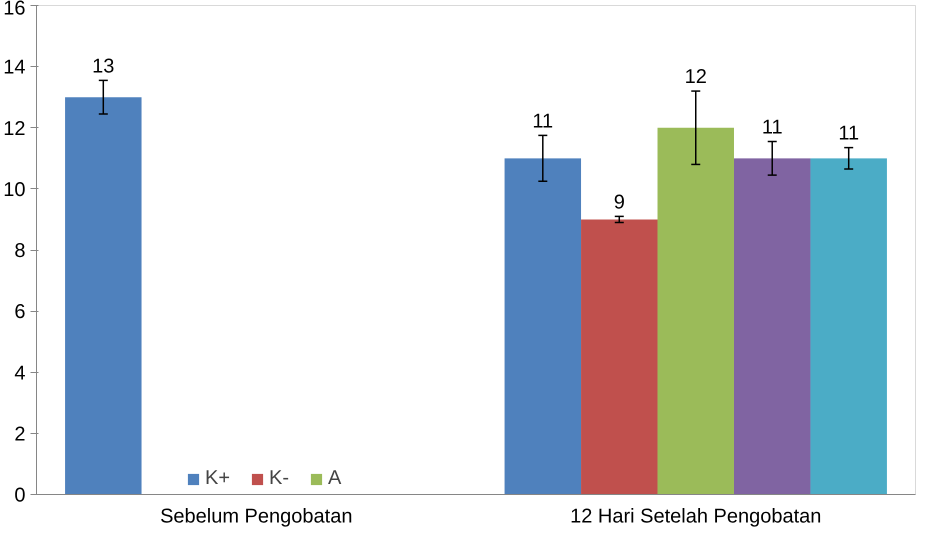 The image size is (934, 540). Describe the element at coordinates (695, 77) in the screenshot. I see `data-label: 12` at that location.